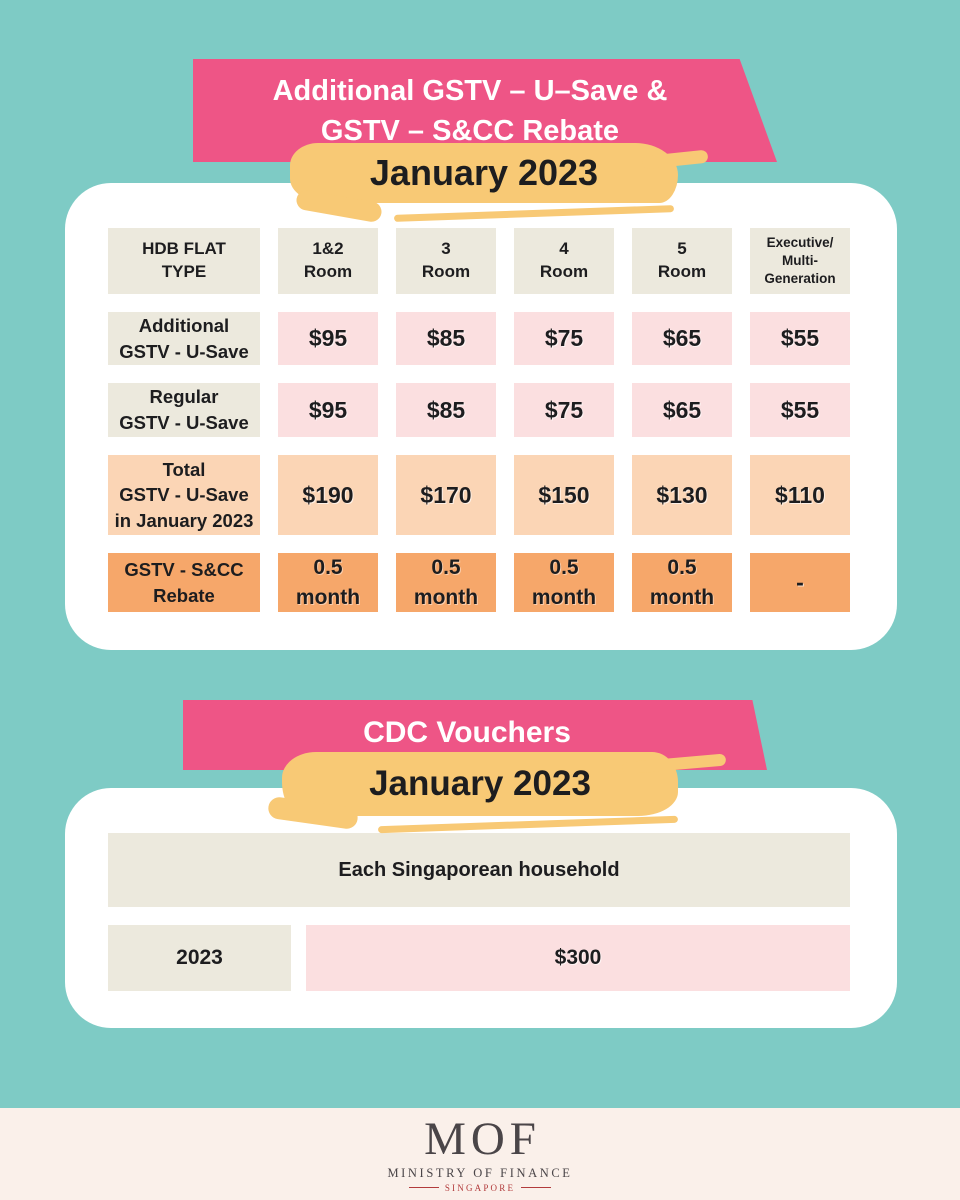  I want to click on footer-strip: MOF MINISTRY OF FINANCE SINGAPORE, so click(480, 1154).